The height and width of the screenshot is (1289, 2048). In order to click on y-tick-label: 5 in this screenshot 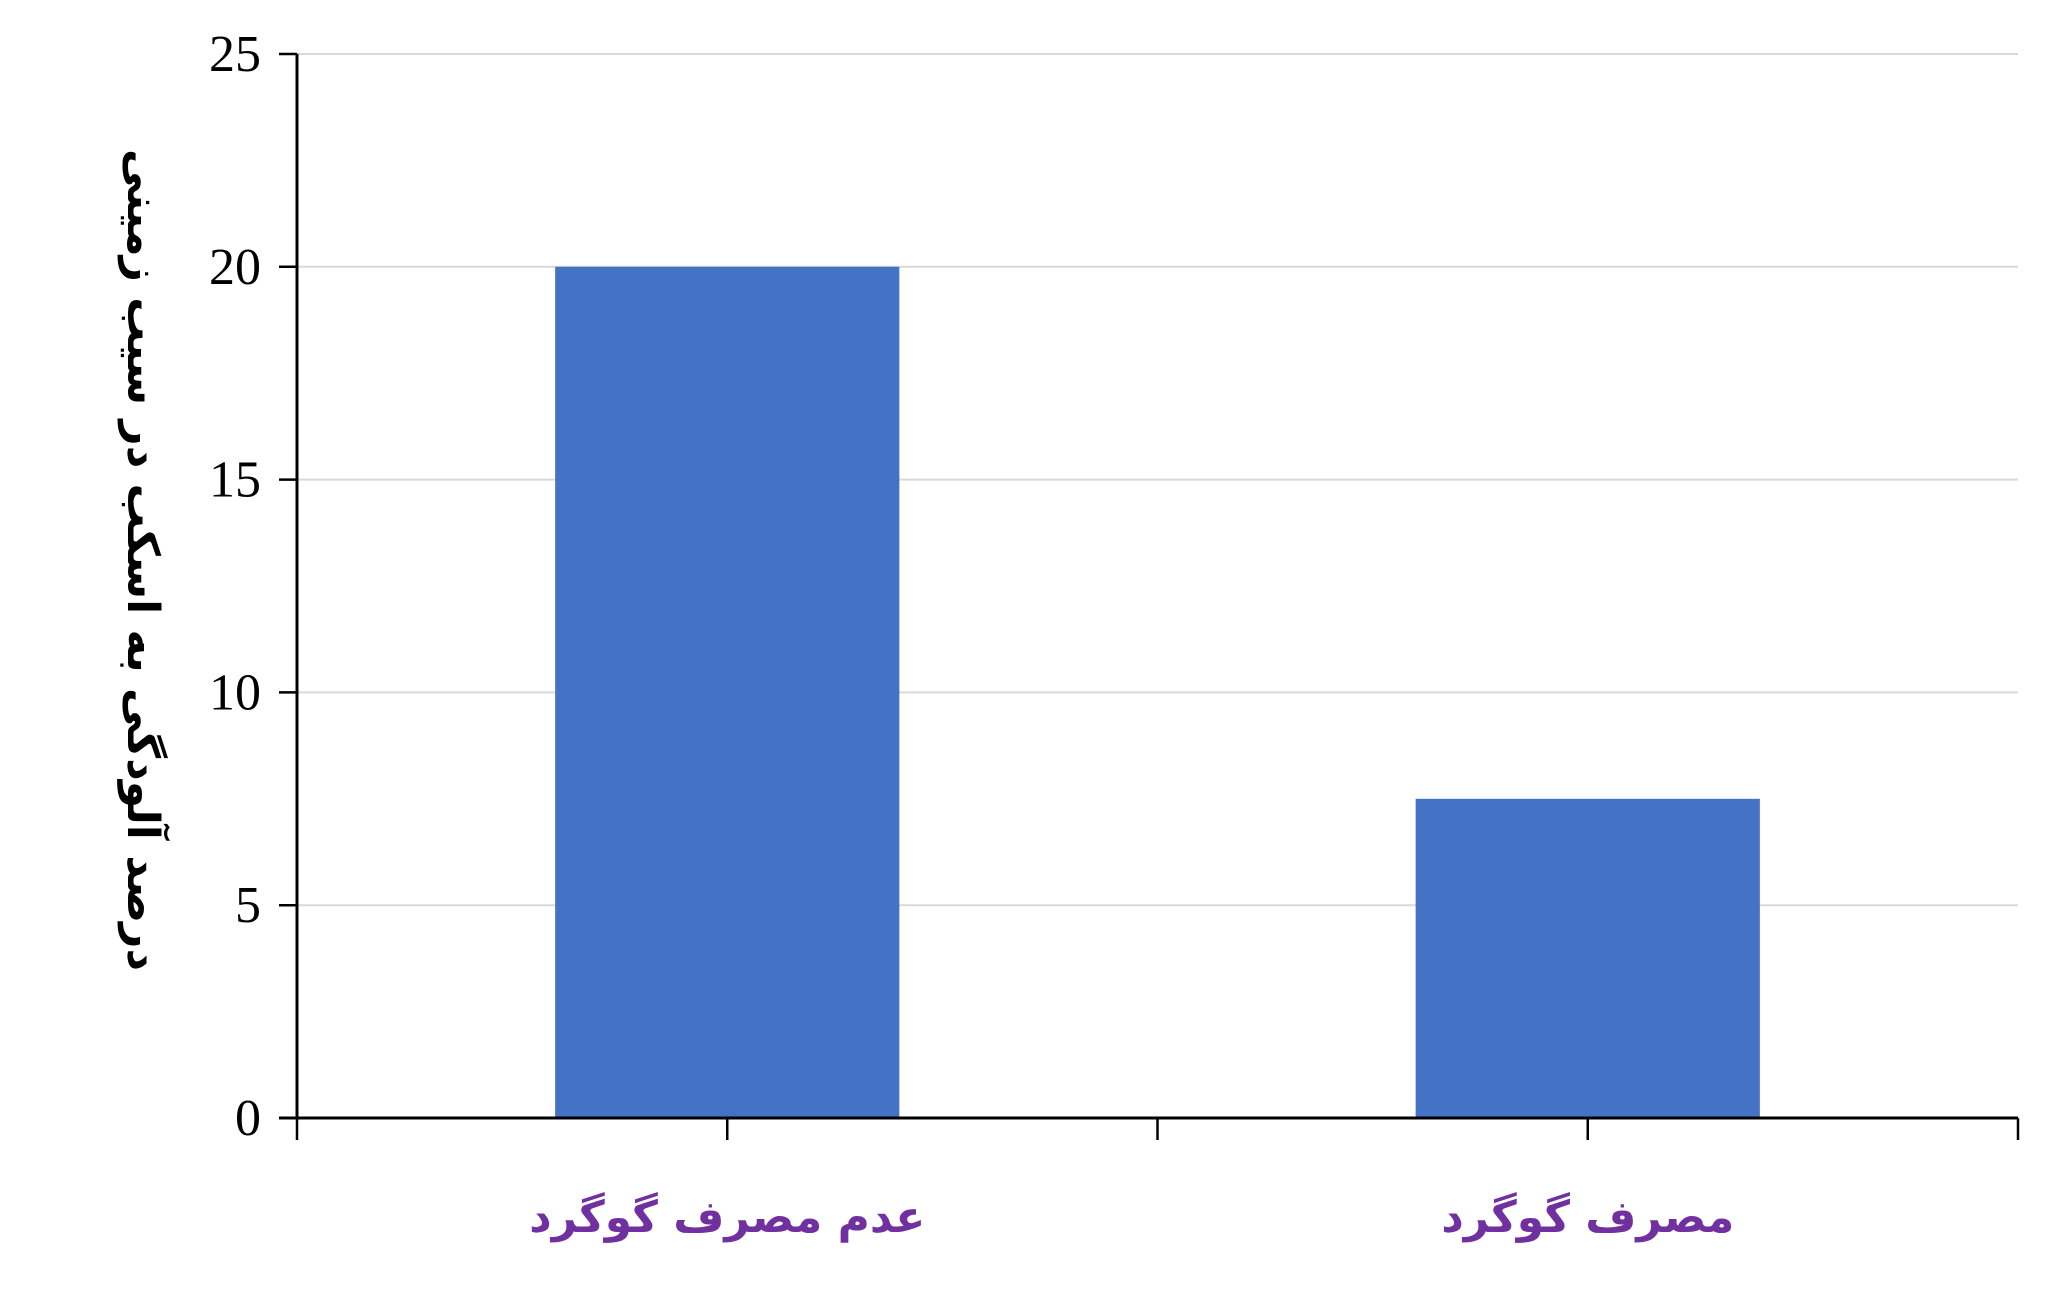, I will do `click(248, 905)`.